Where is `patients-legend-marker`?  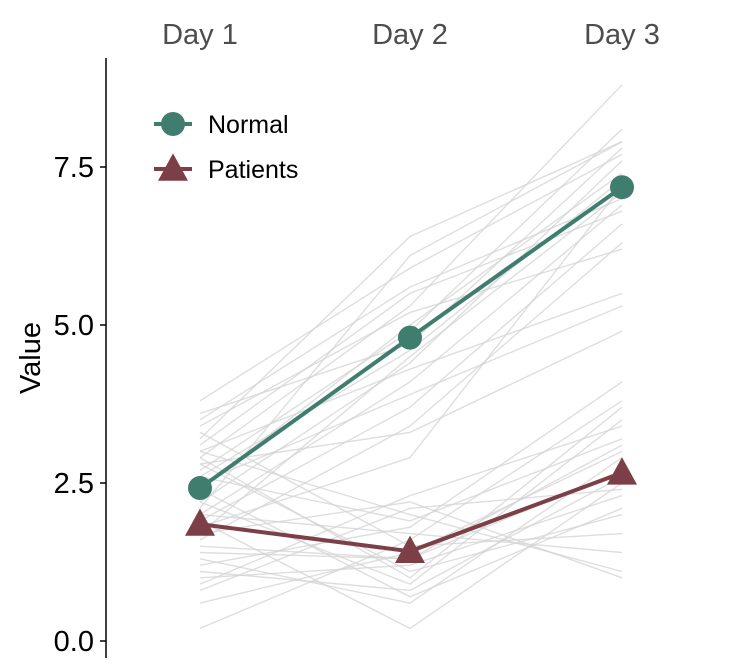 patients-legend-marker is located at coordinates (173, 167).